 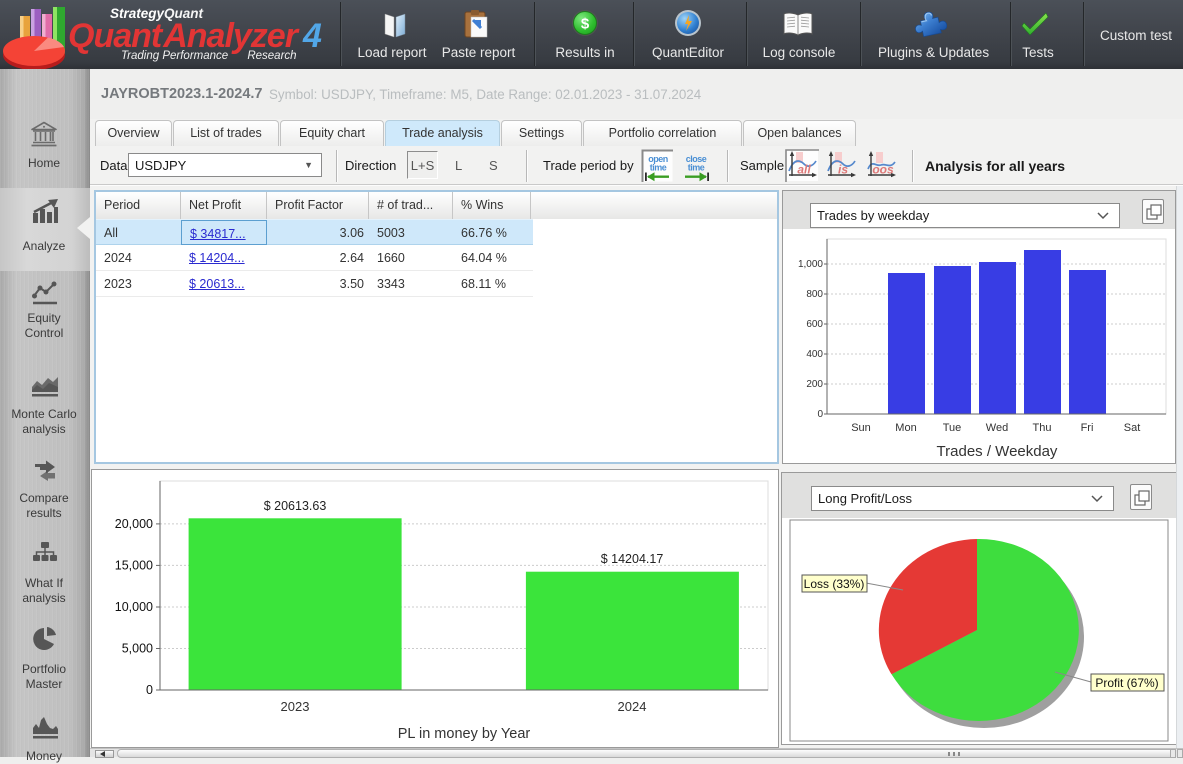 I want to click on svg-text: 15,000, so click(x=134, y=565).